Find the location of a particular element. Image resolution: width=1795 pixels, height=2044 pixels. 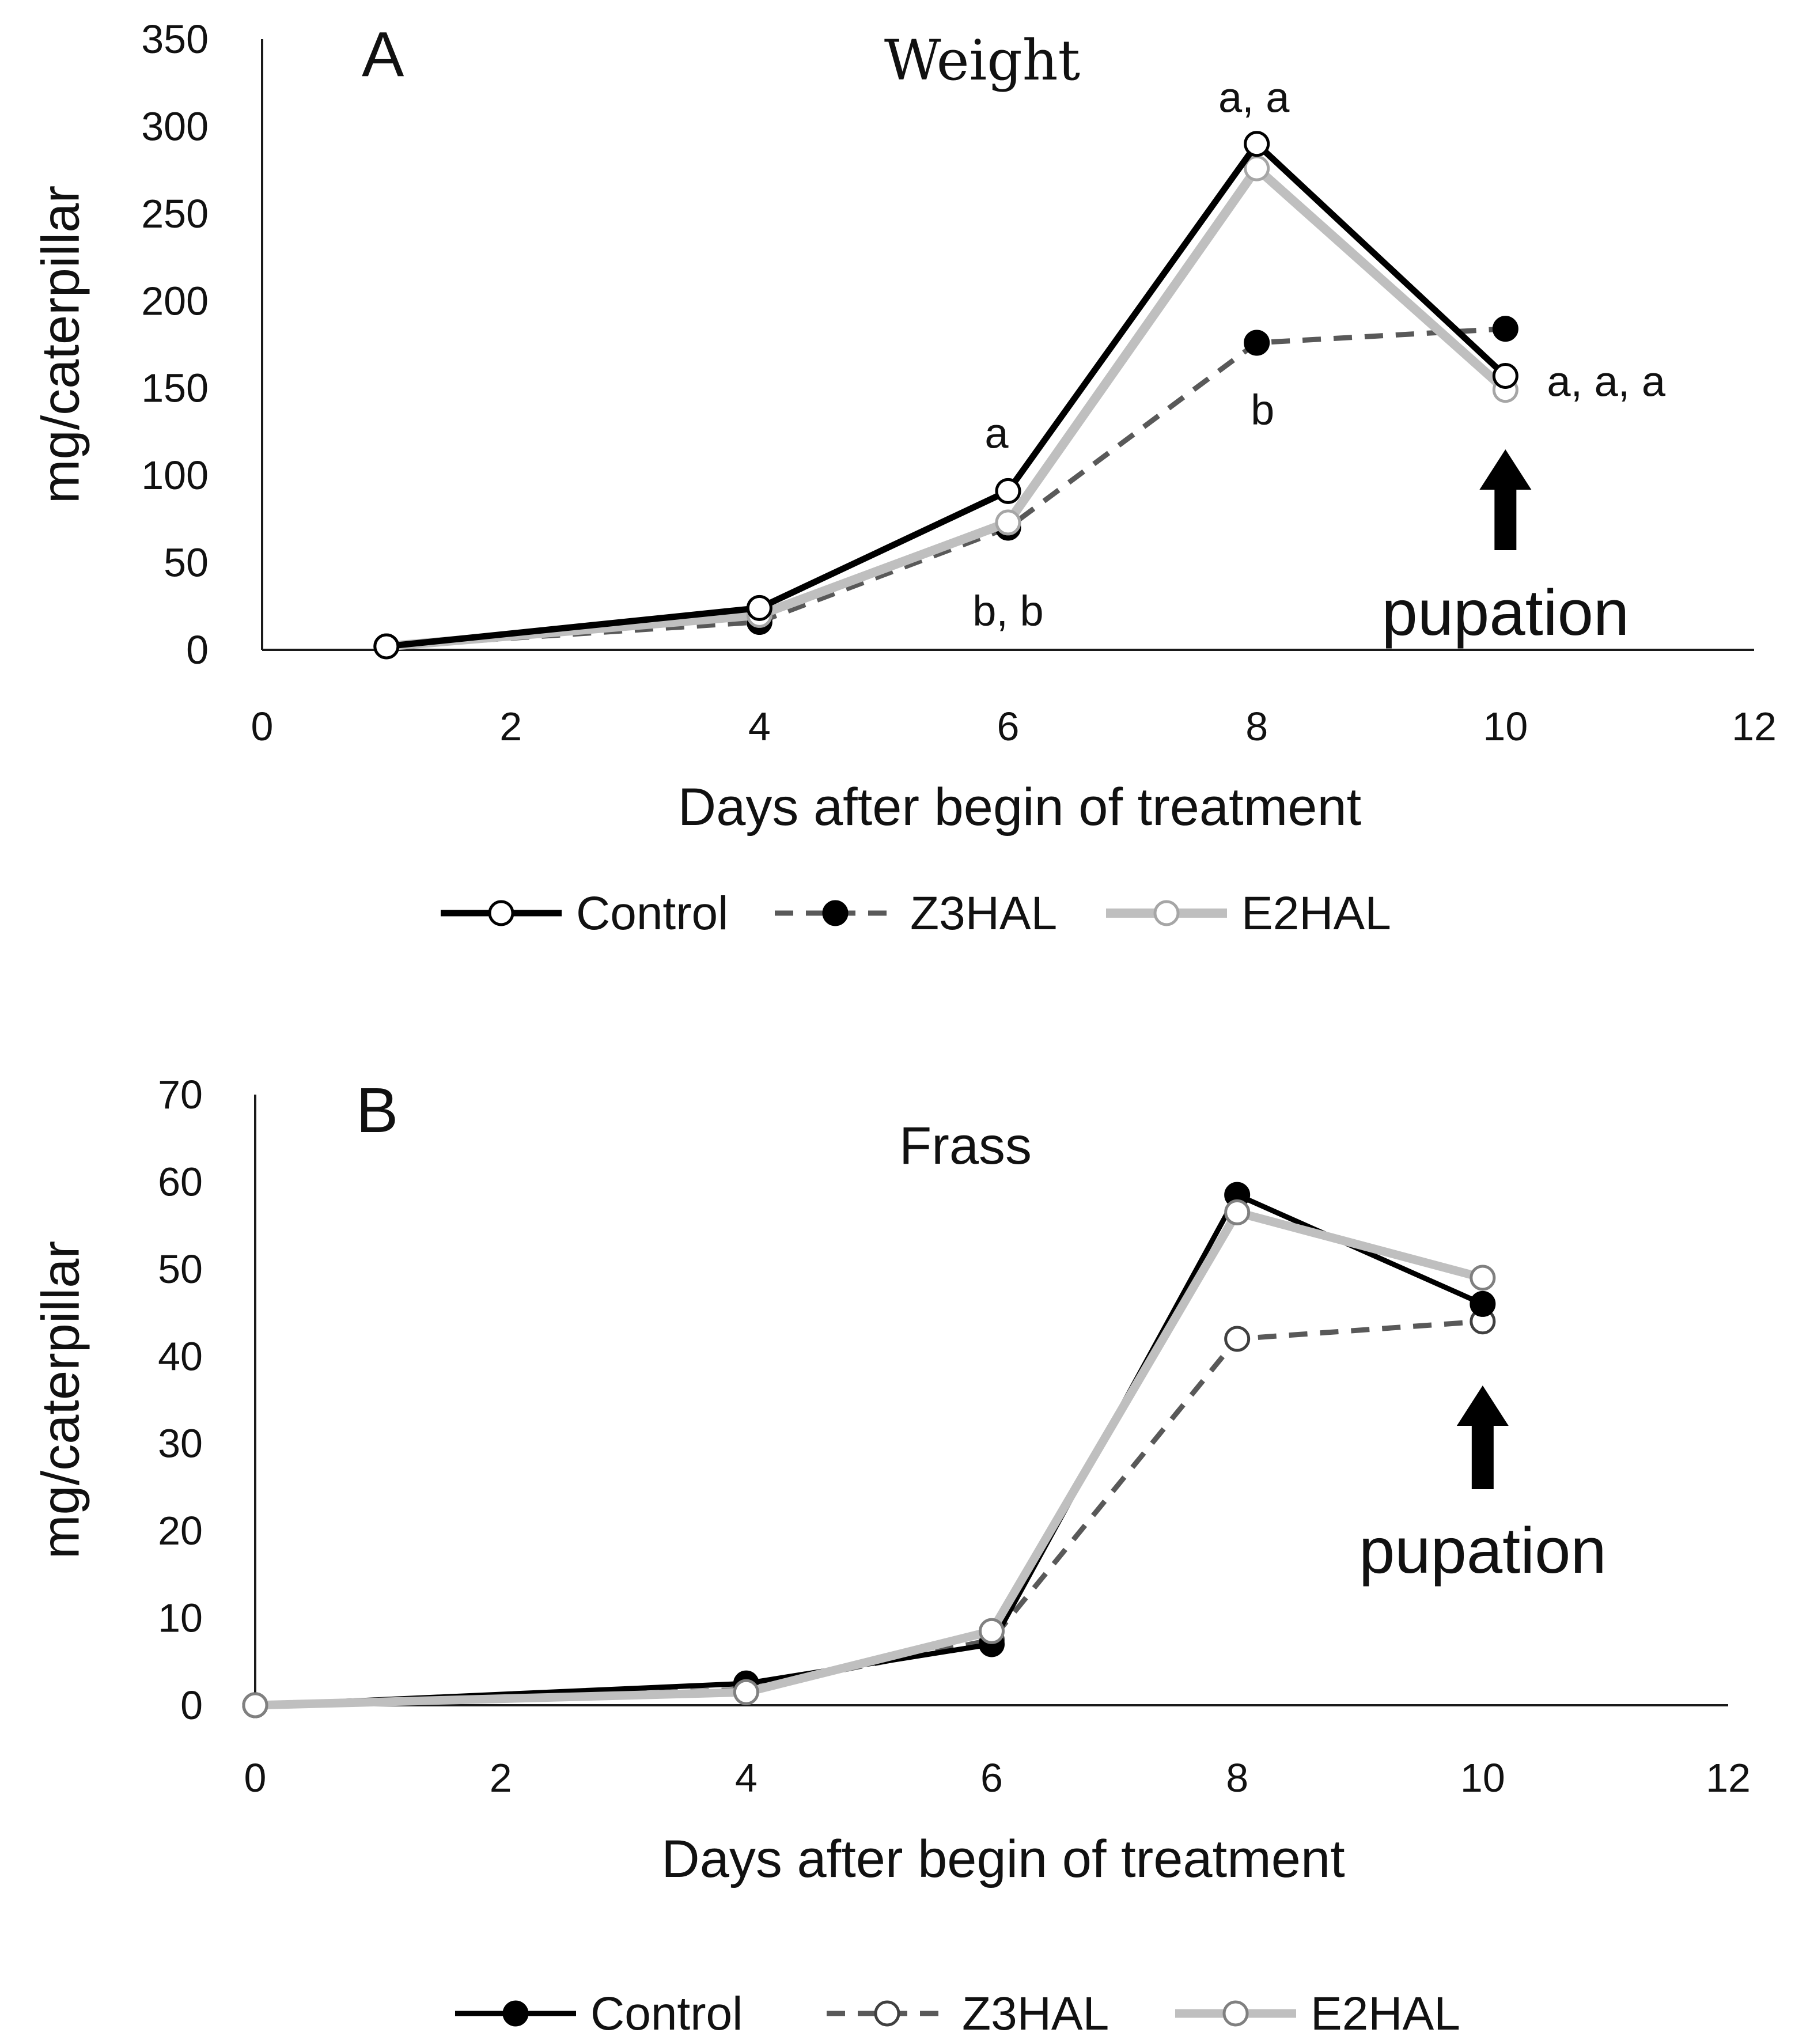

y-tick-label: 250 is located at coordinates (175, 213).